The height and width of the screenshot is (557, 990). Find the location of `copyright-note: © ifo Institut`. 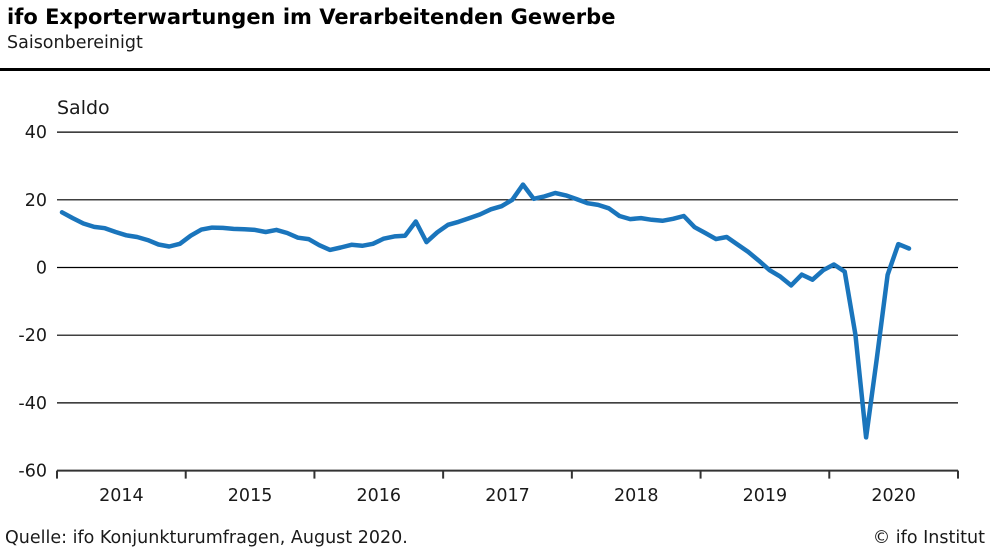

copyright-note: © ifo Institut is located at coordinates (928, 538).